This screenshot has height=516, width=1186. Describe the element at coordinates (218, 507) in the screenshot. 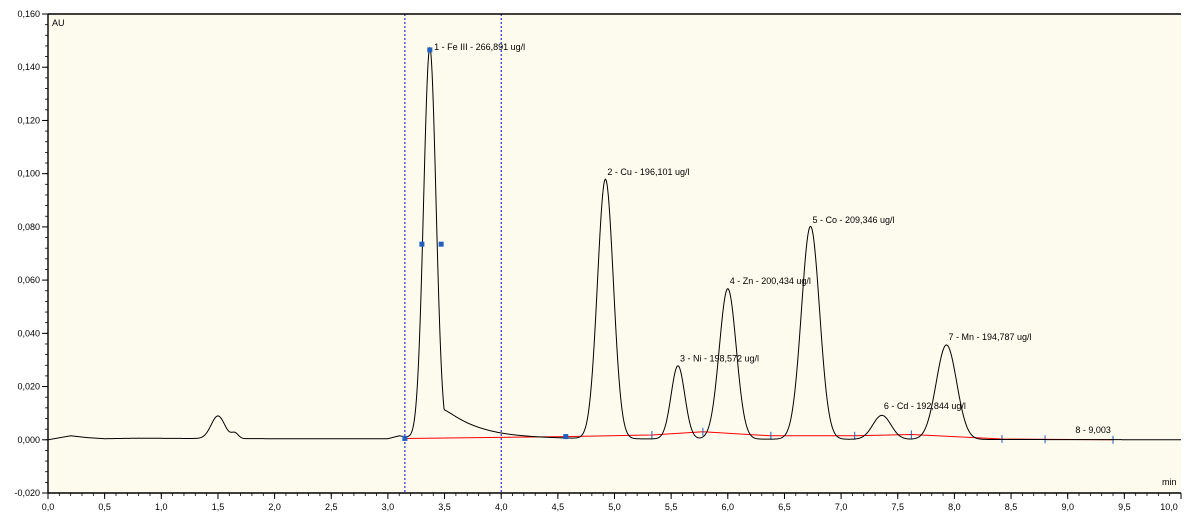

I see `x-tick-label-3: 1,5` at that location.